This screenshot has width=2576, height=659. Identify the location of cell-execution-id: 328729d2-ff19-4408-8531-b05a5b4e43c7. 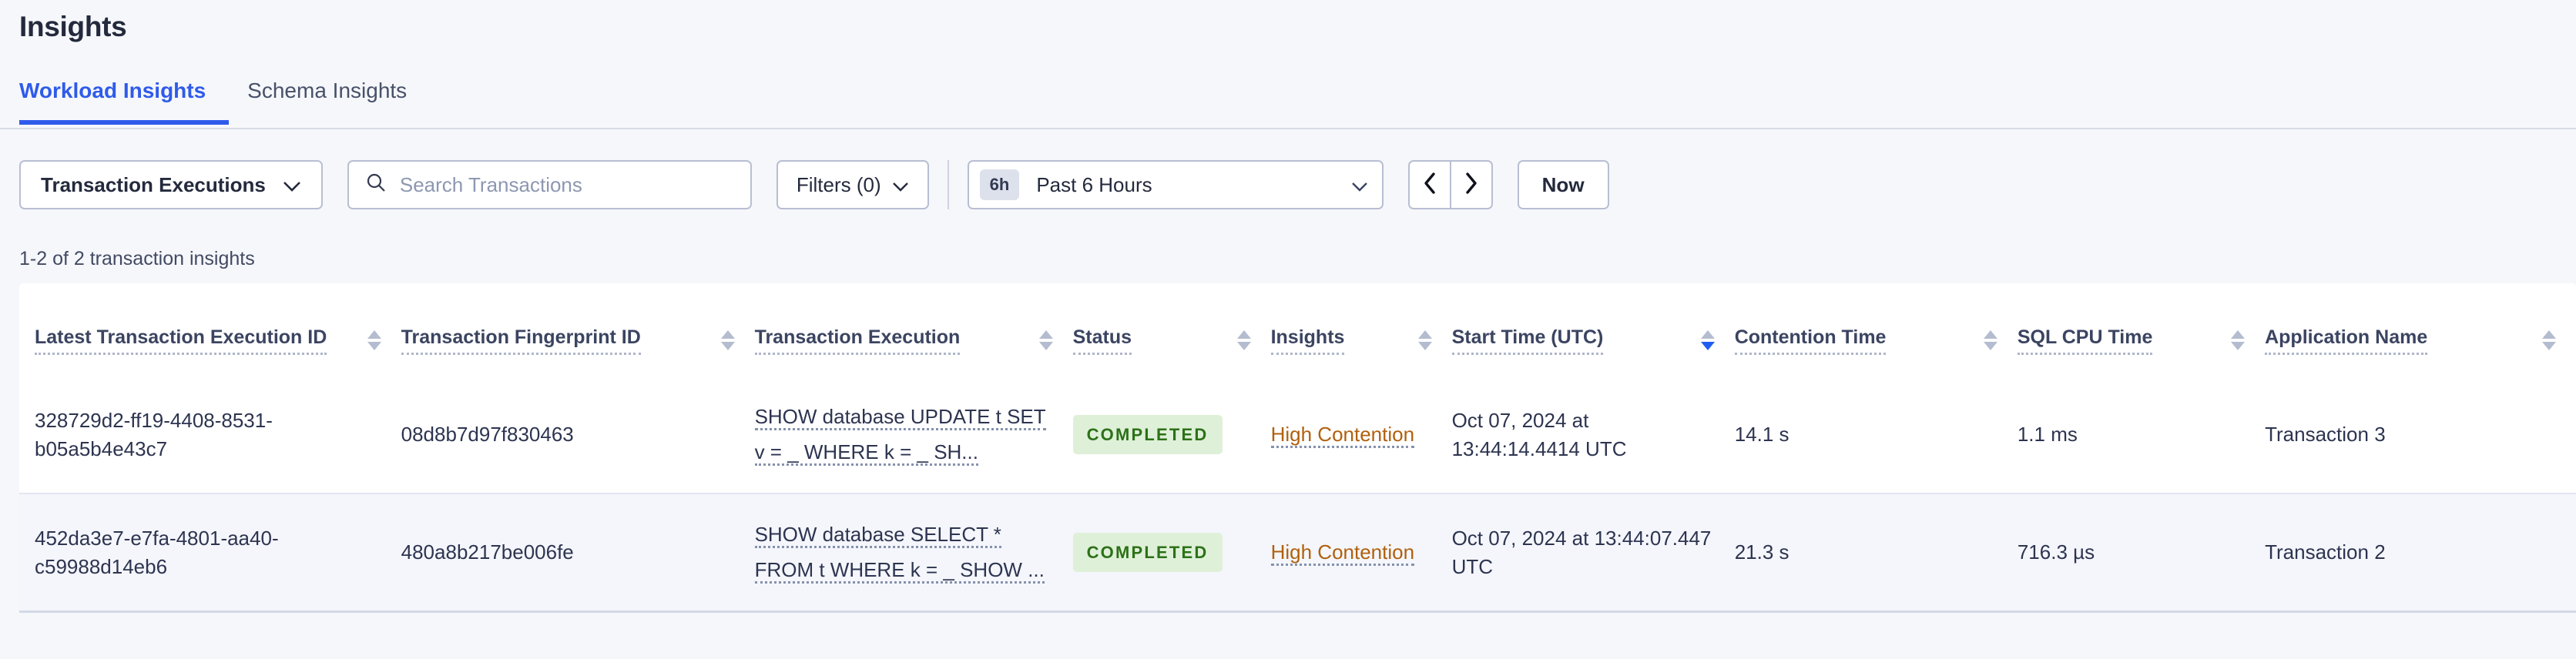
(154, 434).